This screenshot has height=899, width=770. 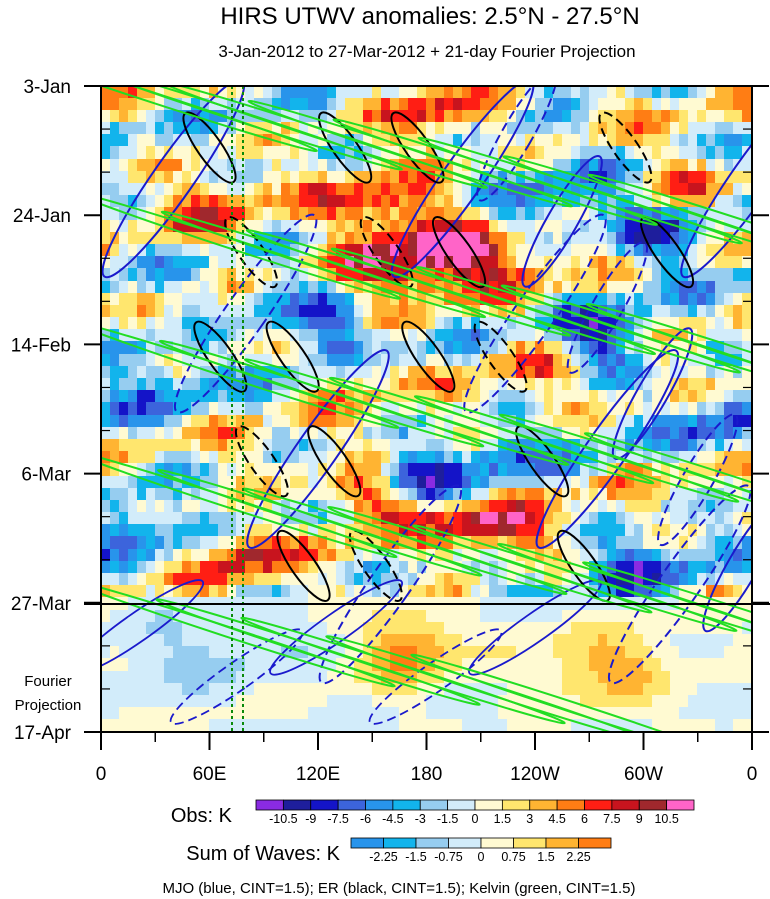 What do you see at coordinates (481, 850) in the screenshot?
I see `waves-colorbar: -2.25 -1.5 -0.75 0 0.75 1.5 2.25` at bounding box center [481, 850].